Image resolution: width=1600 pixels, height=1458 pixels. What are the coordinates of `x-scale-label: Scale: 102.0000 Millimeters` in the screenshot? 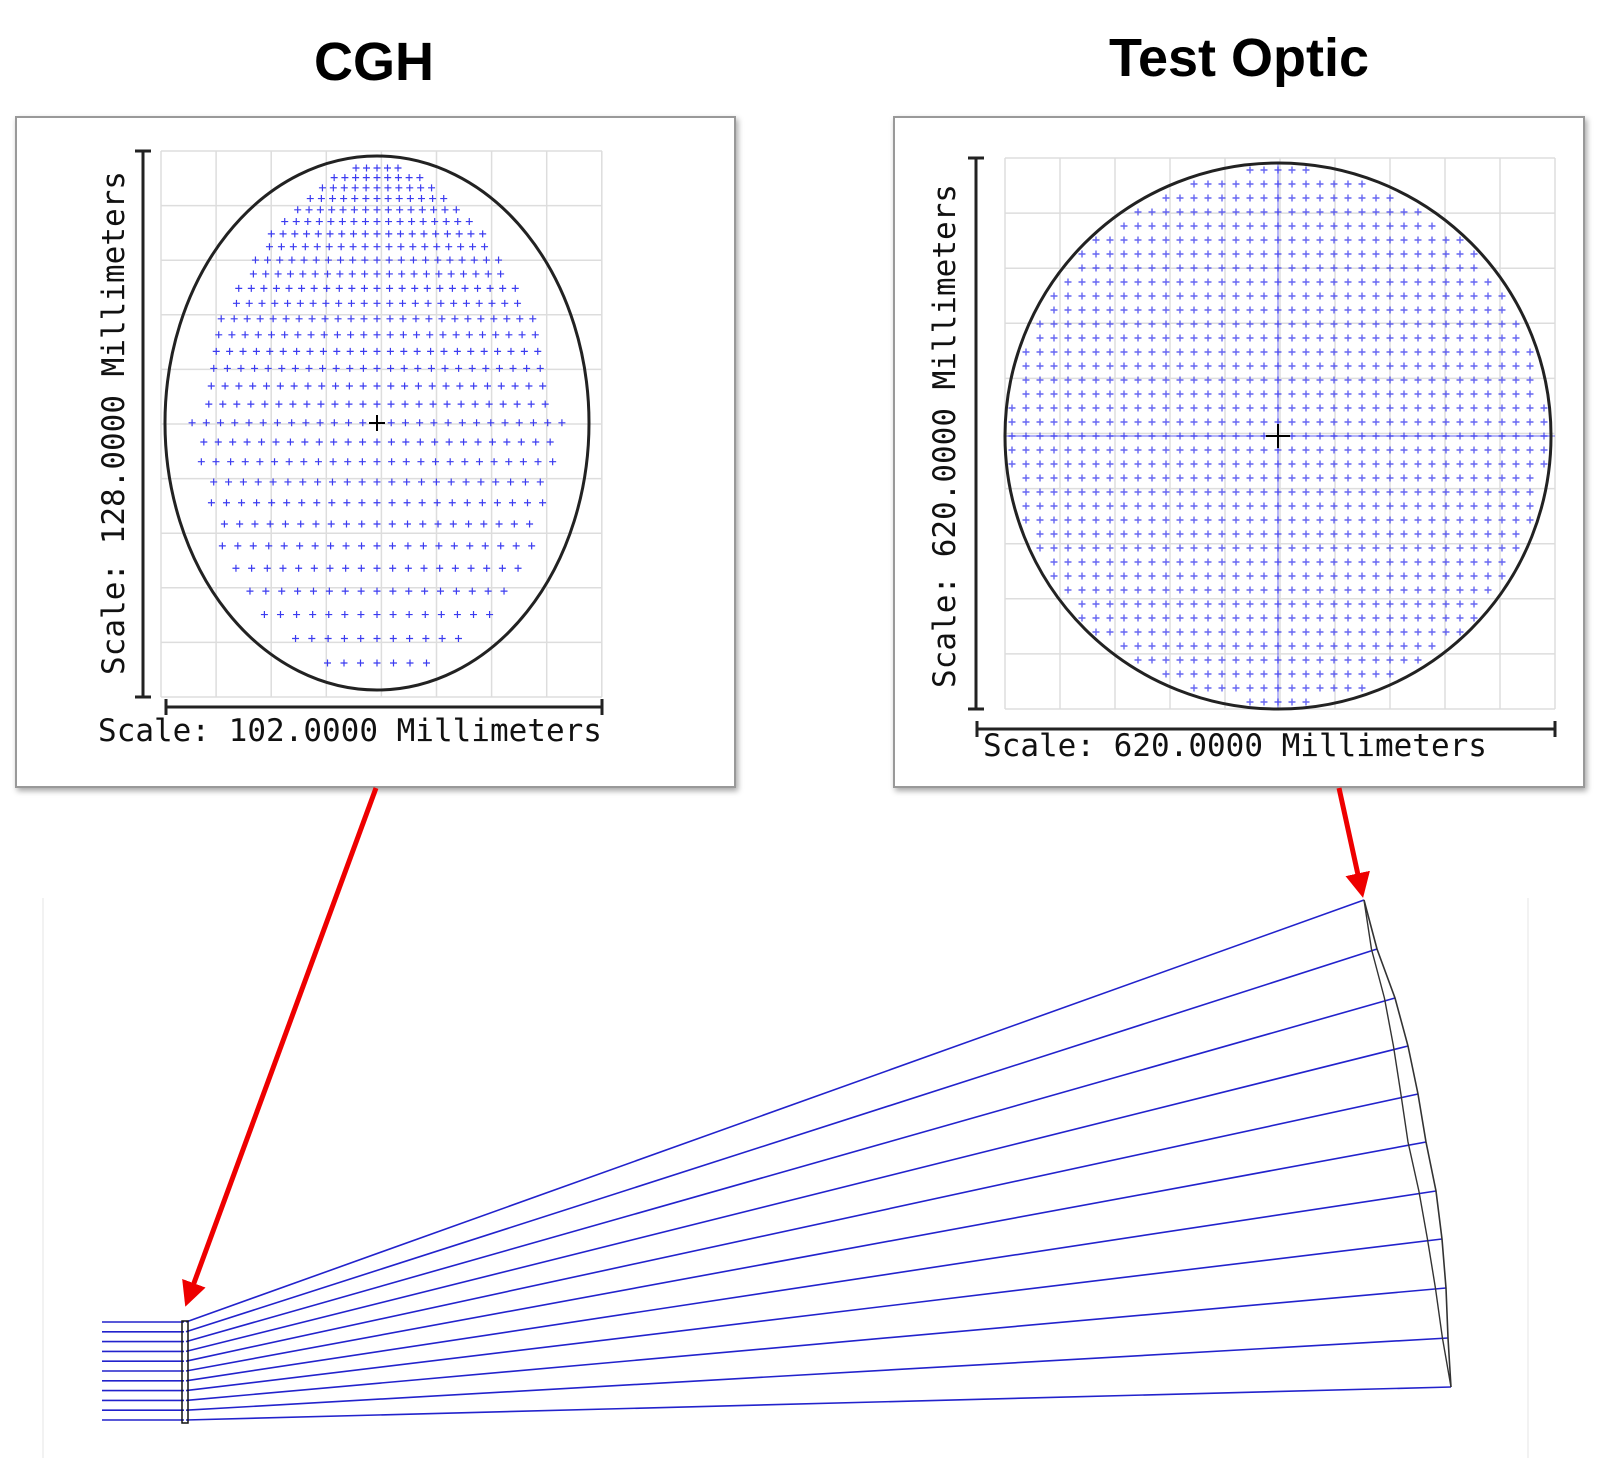 It's located at (350, 731).